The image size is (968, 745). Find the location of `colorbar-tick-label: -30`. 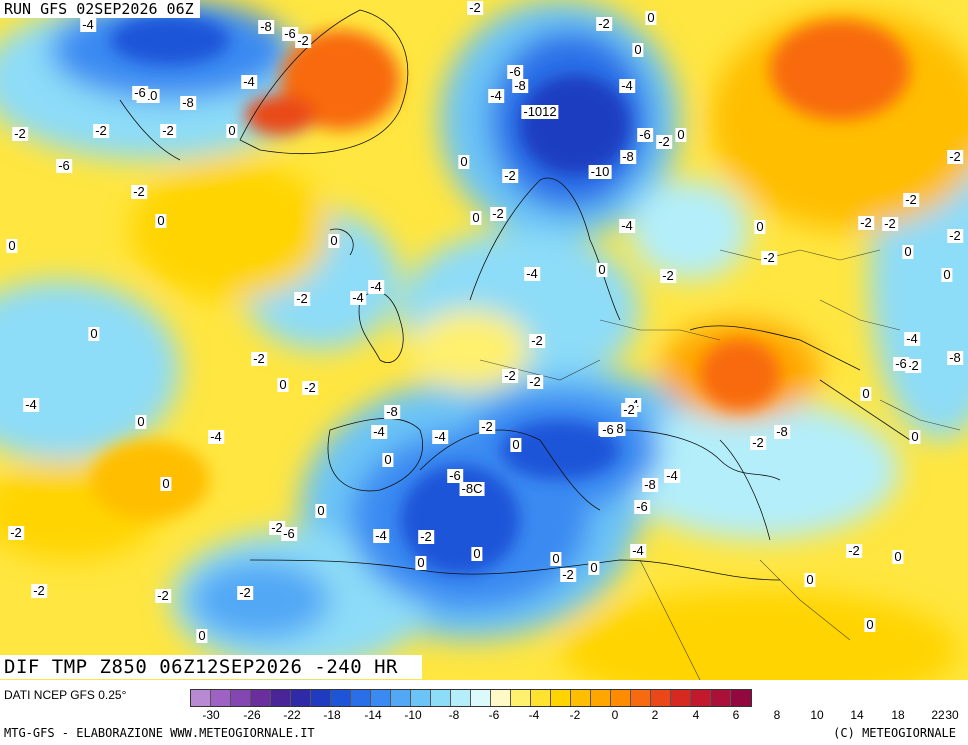

colorbar-tick-label: -30 is located at coordinates (211, 715).